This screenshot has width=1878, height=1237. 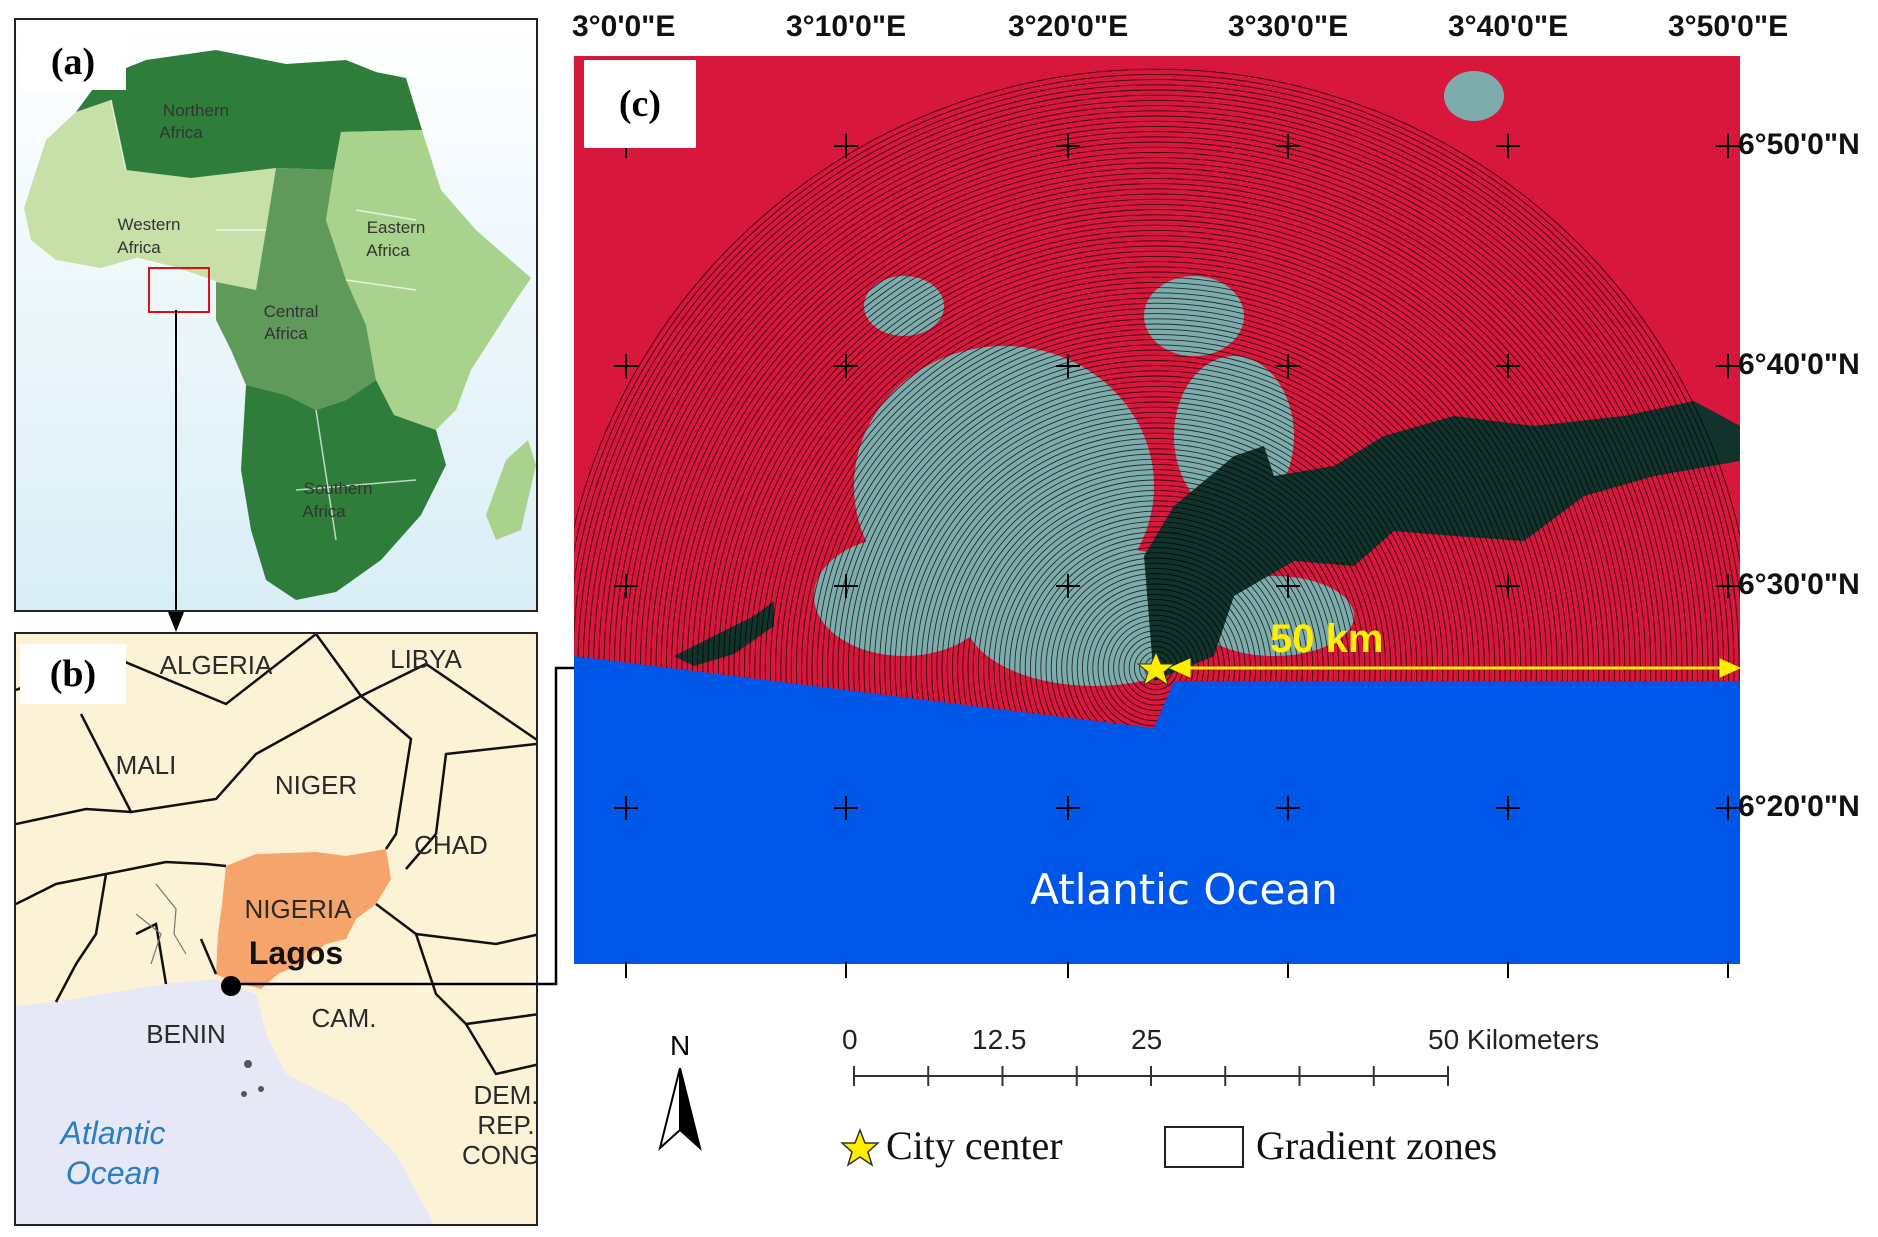 I want to click on lat-label-3: 6°20'0"N, so click(x=1799, y=806).